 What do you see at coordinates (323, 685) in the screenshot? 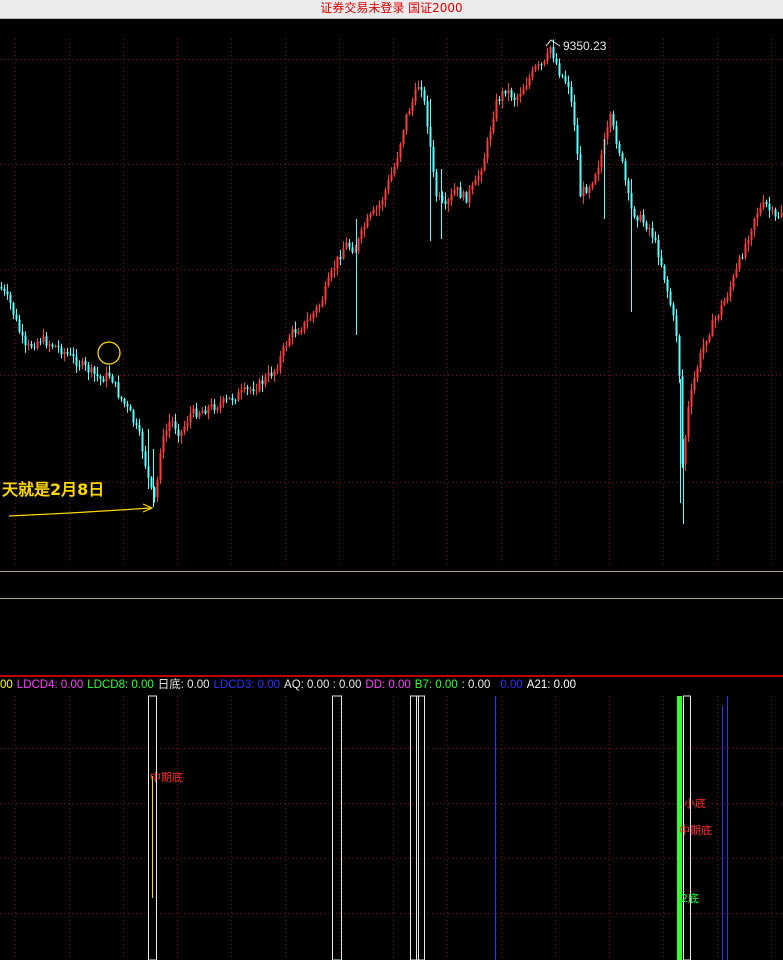
I see `indicator-value: AQ: 0.00 : 0.00` at bounding box center [323, 685].